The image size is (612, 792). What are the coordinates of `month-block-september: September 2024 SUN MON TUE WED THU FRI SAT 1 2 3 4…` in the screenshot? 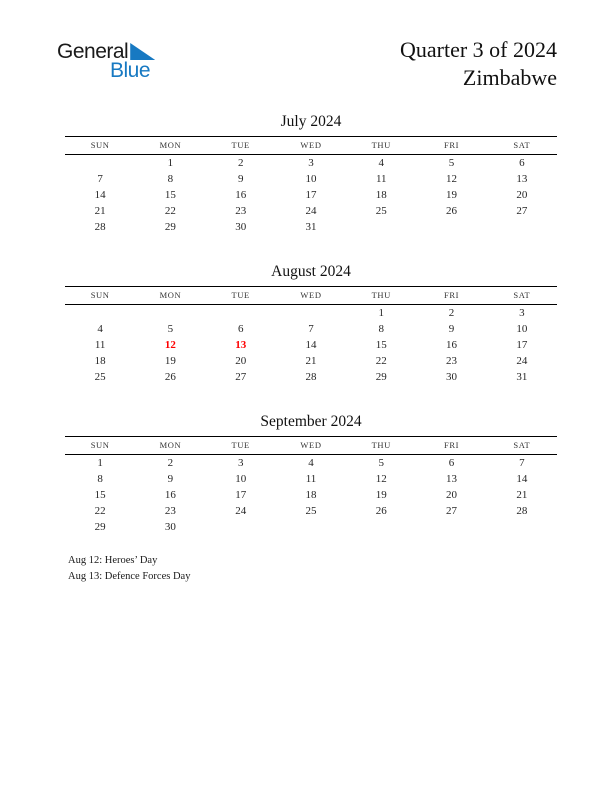 It's located at (311, 473).